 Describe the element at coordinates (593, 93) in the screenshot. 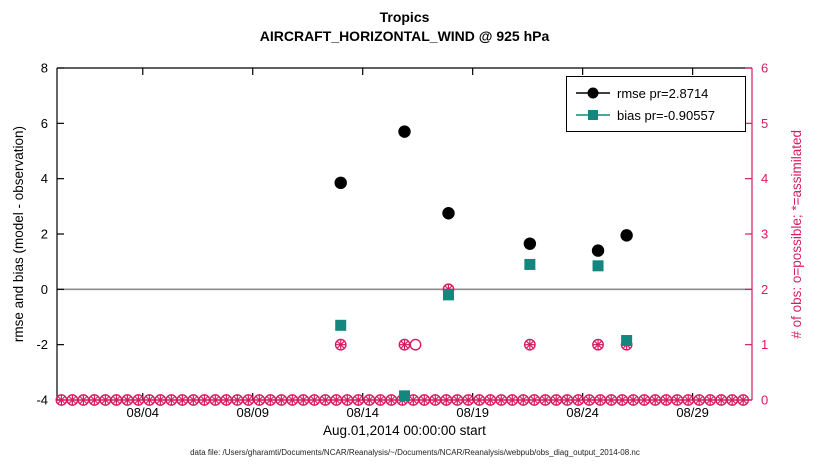

I see `rmse-line-marker-icon` at that location.